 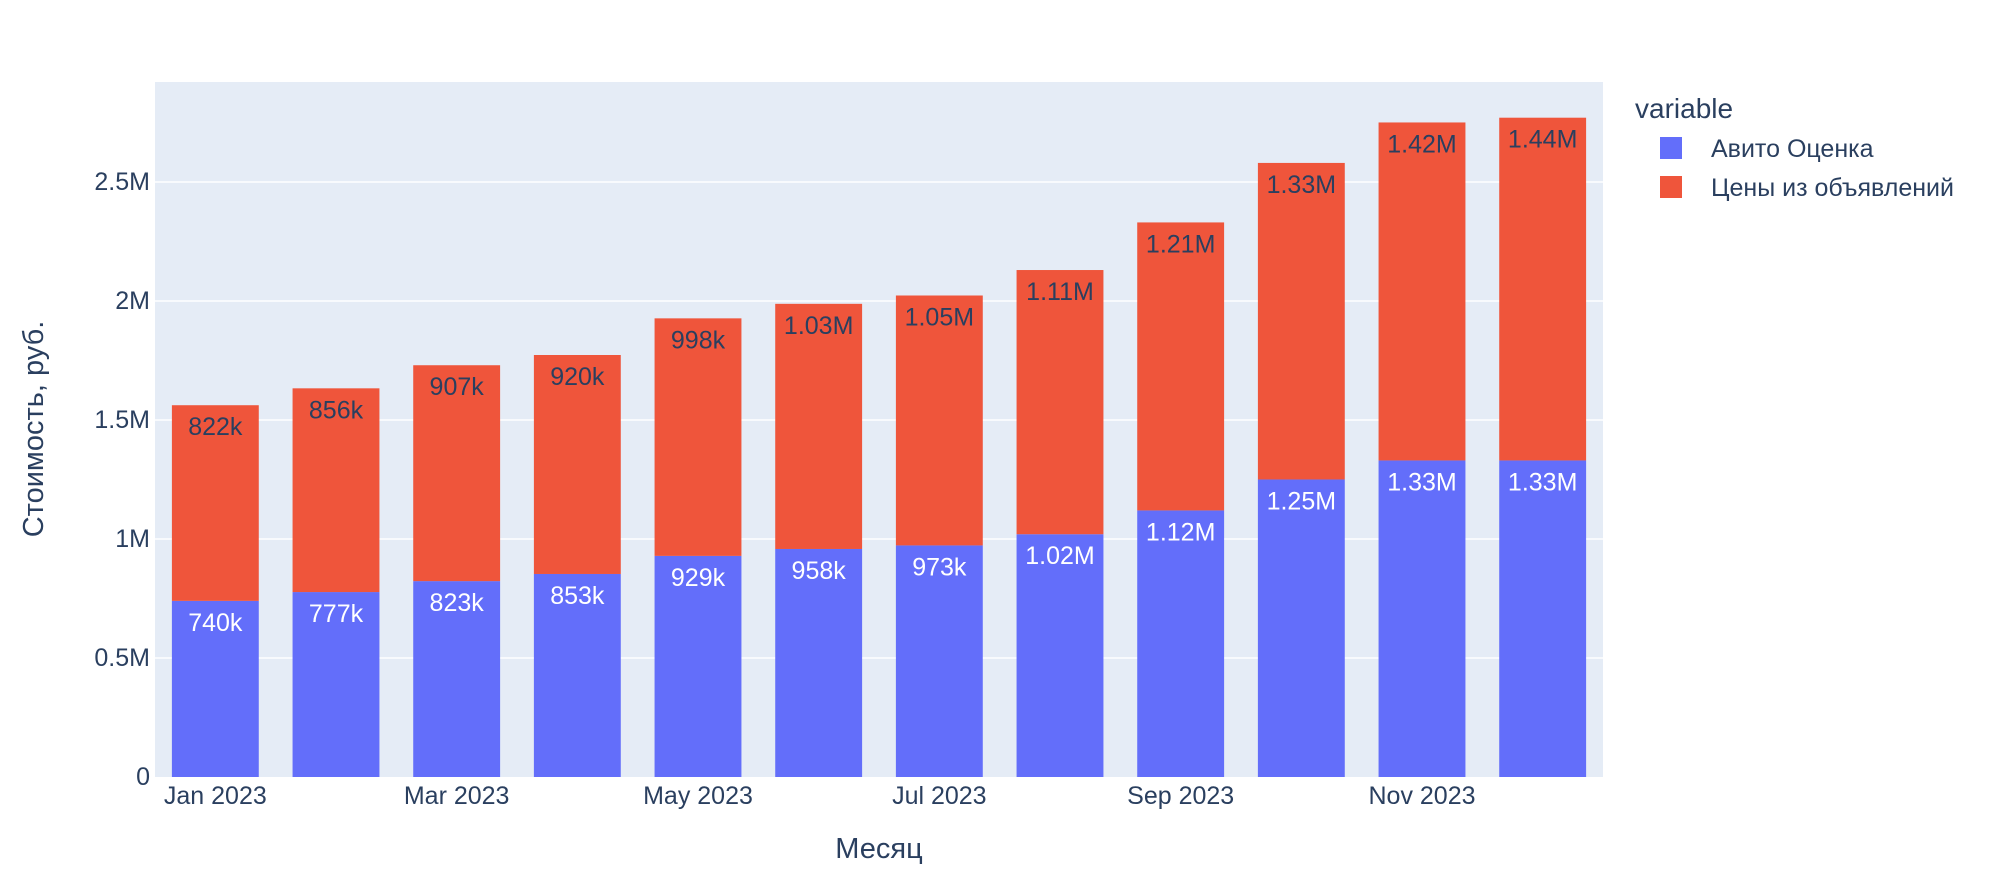 I want to click on x-tick-label: Mar 2023, so click(x=457, y=796).